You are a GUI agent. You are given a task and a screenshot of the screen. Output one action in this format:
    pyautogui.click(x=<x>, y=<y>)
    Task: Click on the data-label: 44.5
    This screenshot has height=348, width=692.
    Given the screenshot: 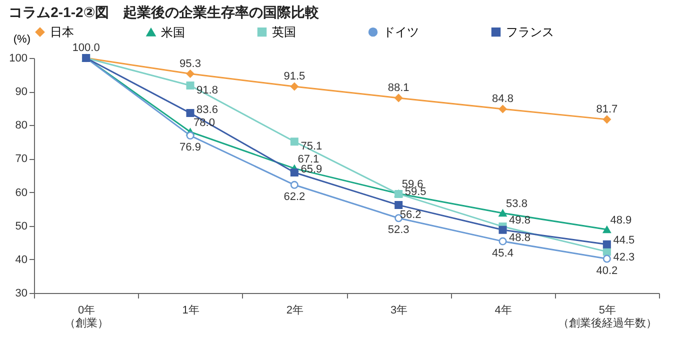 What is the action you would take?
    pyautogui.click(x=624, y=240)
    